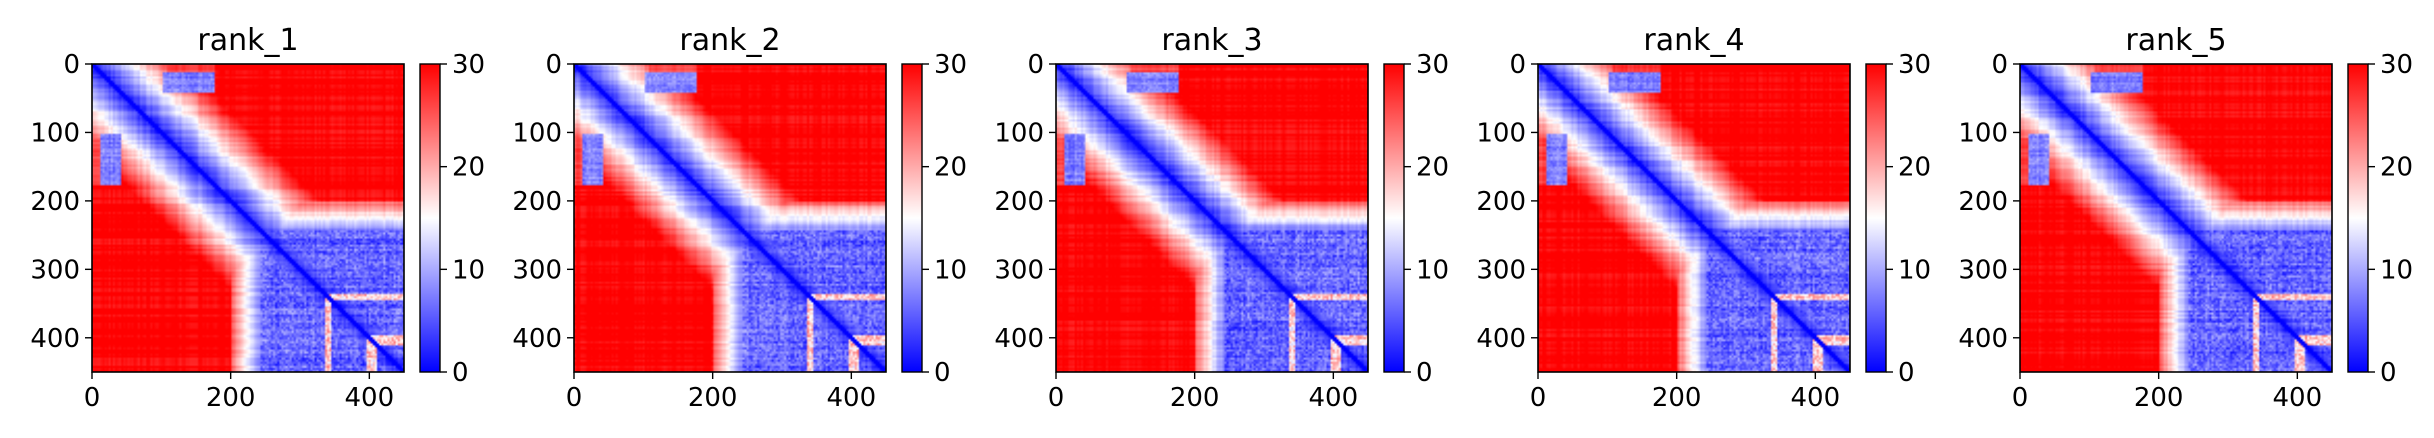 The height and width of the screenshot is (438, 2434). What do you see at coordinates (729, 40) in the screenshot?
I see `chart-title: rank_2` at bounding box center [729, 40].